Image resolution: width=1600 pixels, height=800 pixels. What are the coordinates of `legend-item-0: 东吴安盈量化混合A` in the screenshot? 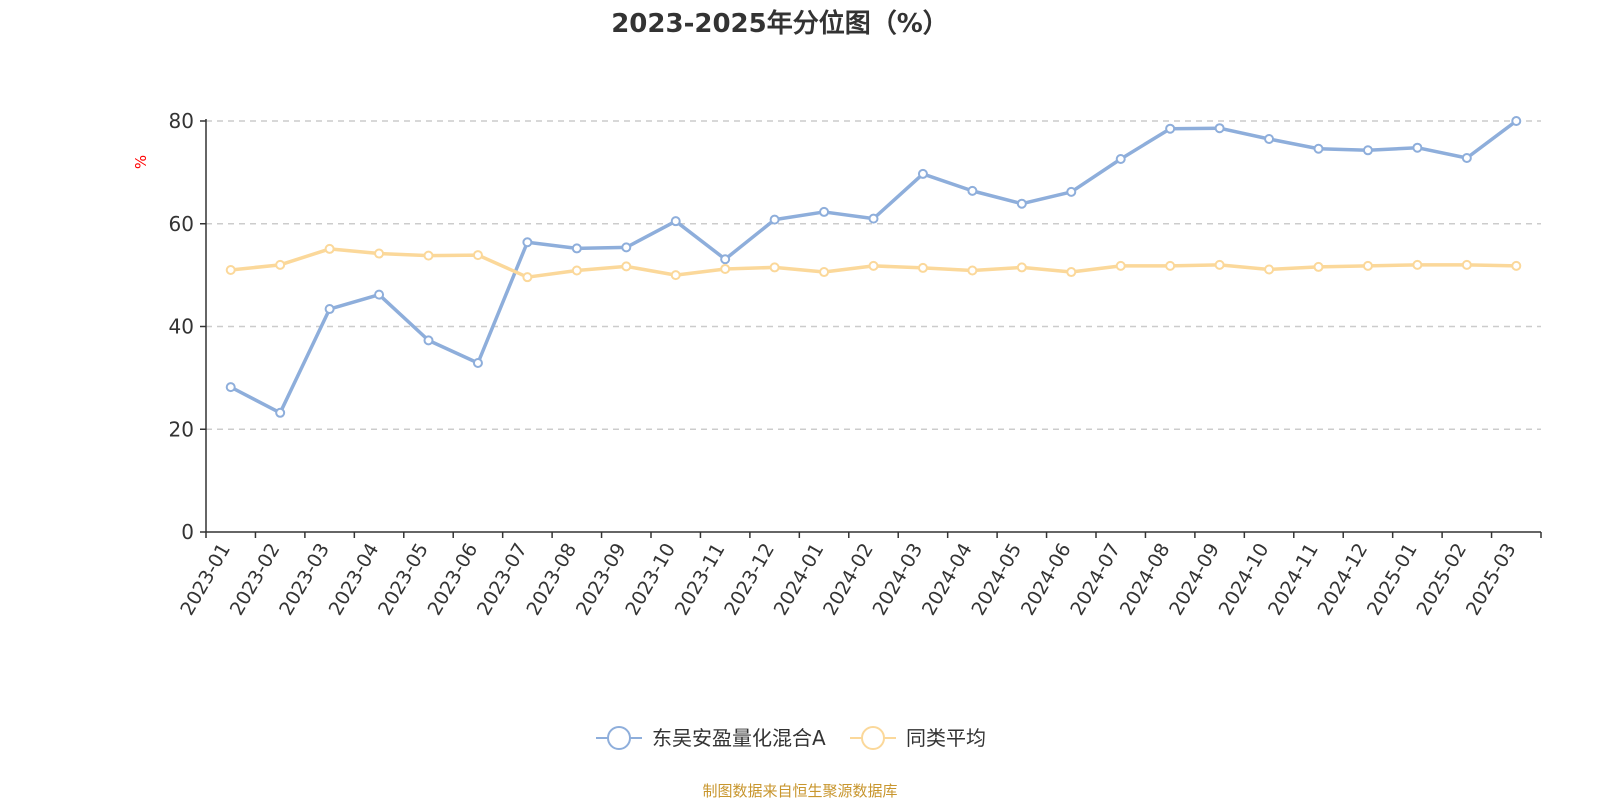 It's located at (711, 738).